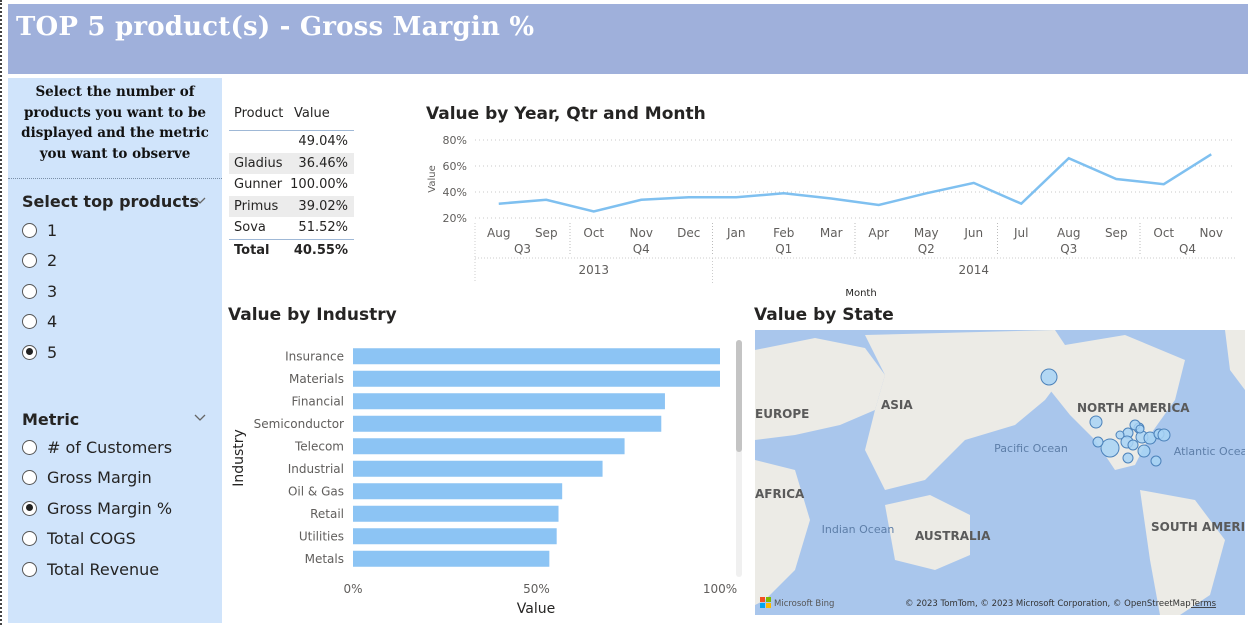 The height and width of the screenshot is (625, 1250). I want to click on column-header-product: Product, so click(259, 113).